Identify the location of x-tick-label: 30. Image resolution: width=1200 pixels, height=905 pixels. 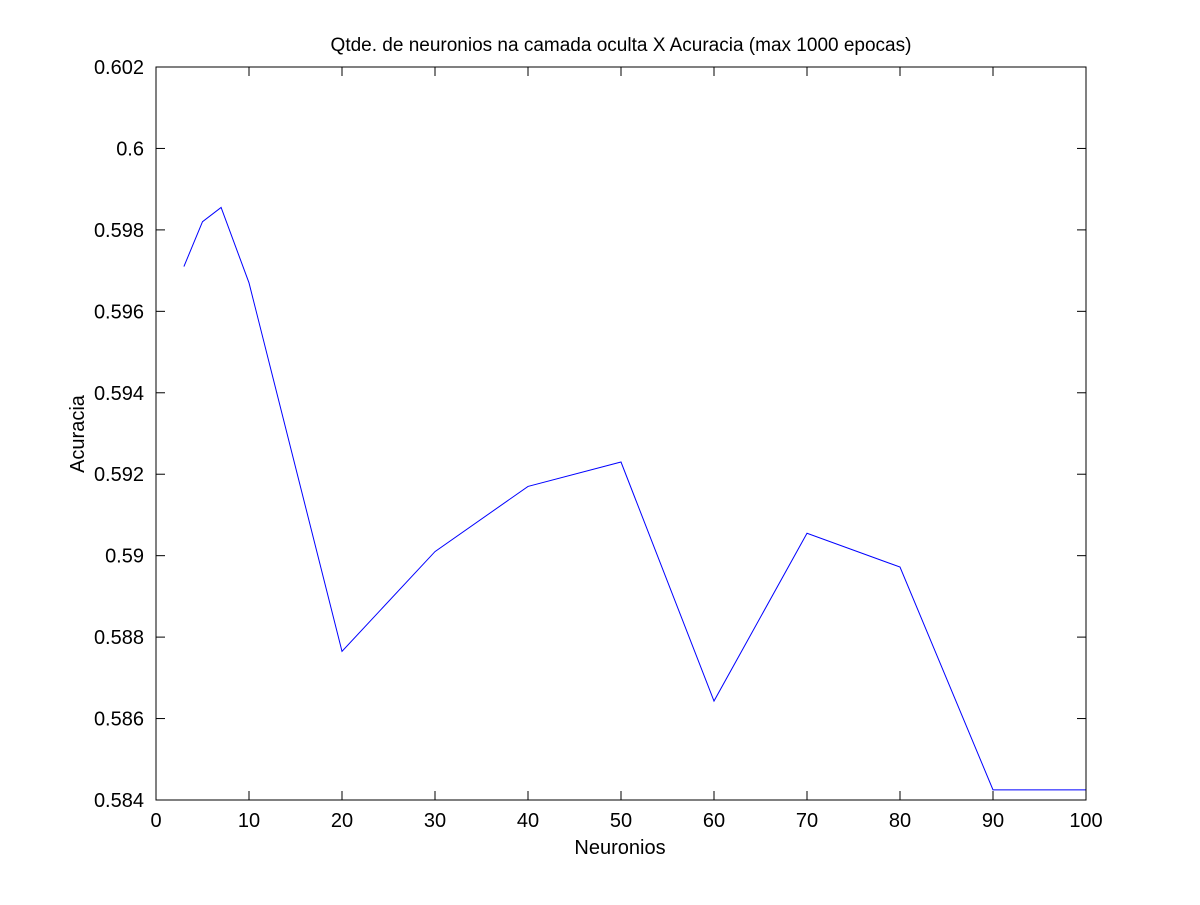
(435, 821).